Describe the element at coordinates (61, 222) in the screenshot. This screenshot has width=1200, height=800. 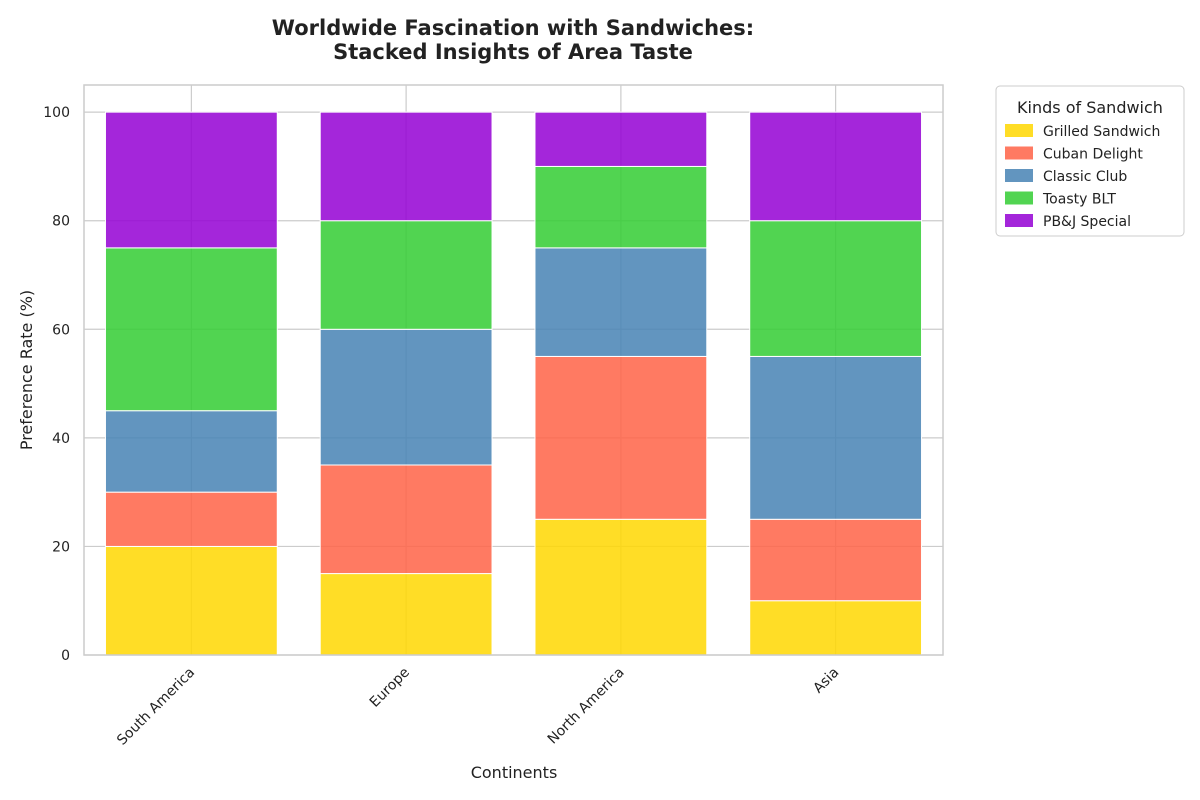
I see `y-tick-label: 80` at that location.